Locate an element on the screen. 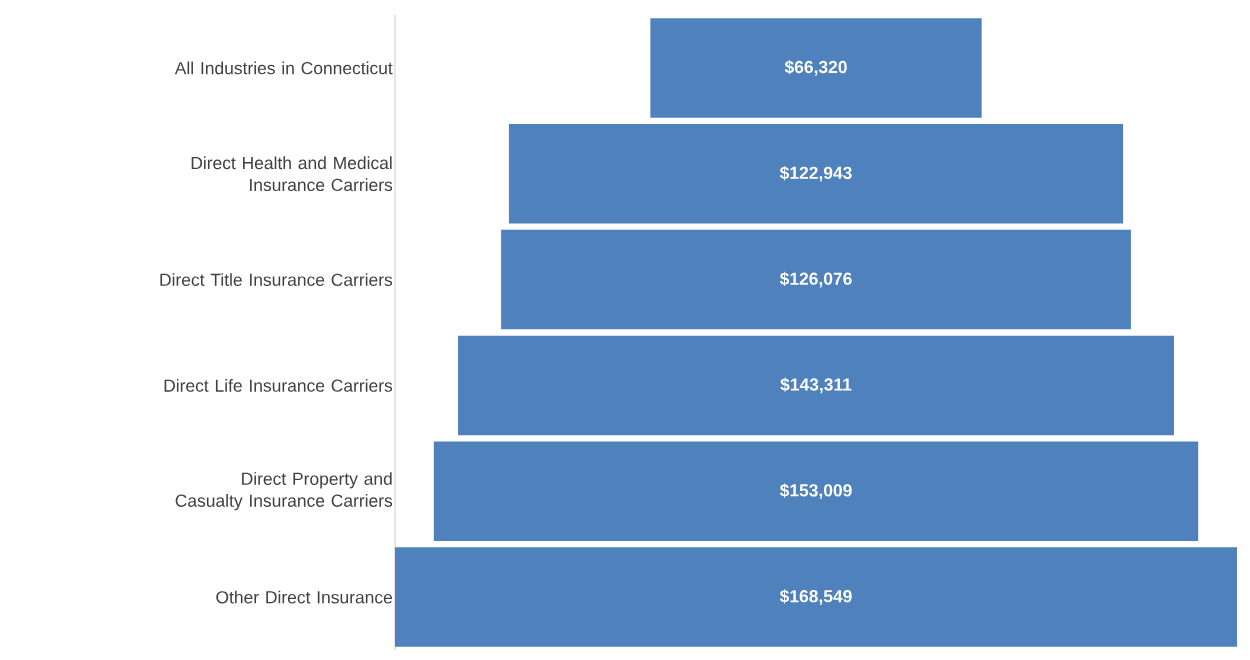  category-label: Direct Health and Medical Insurance Carriers is located at coordinates (292, 174).